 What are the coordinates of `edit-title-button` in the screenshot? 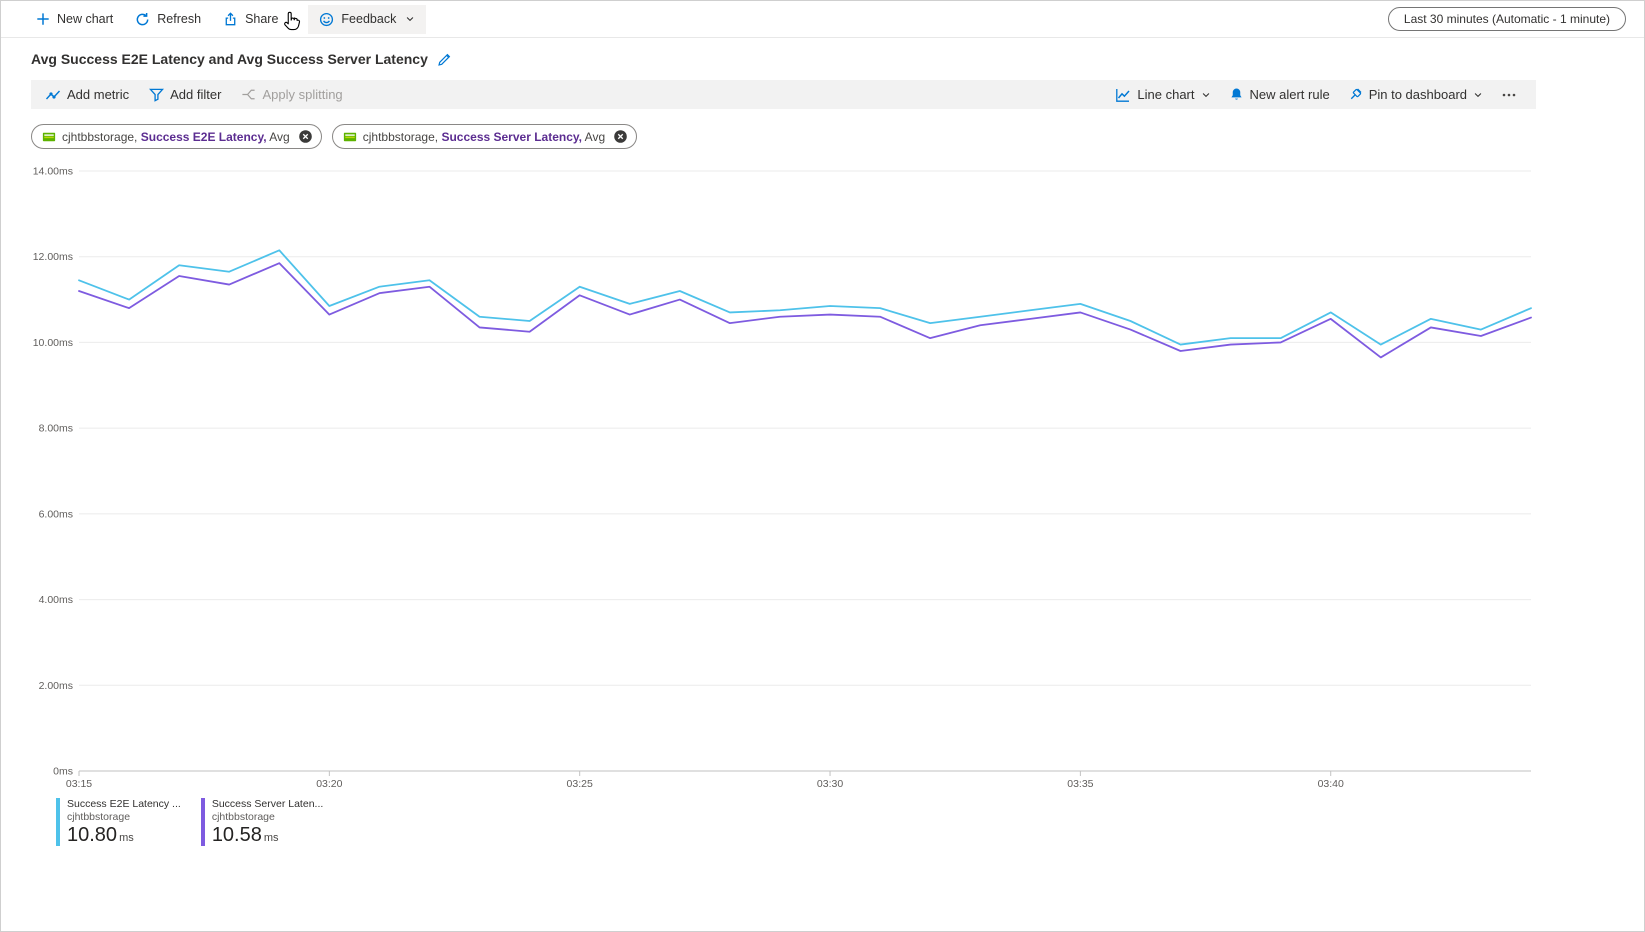 It's located at (444, 59).